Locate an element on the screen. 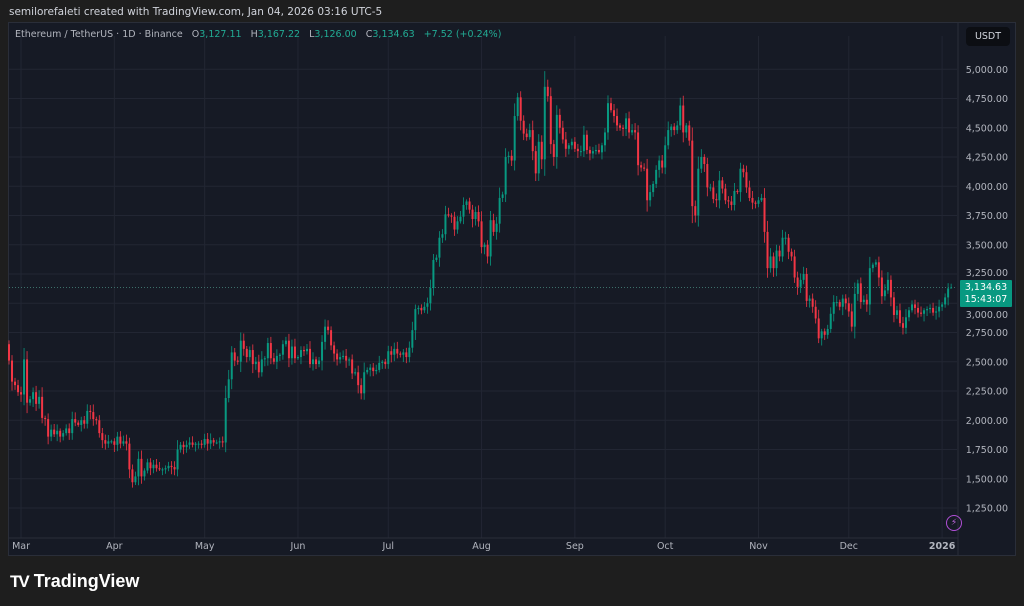  lightning-icon: ⚡ is located at coordinates (954, 523).